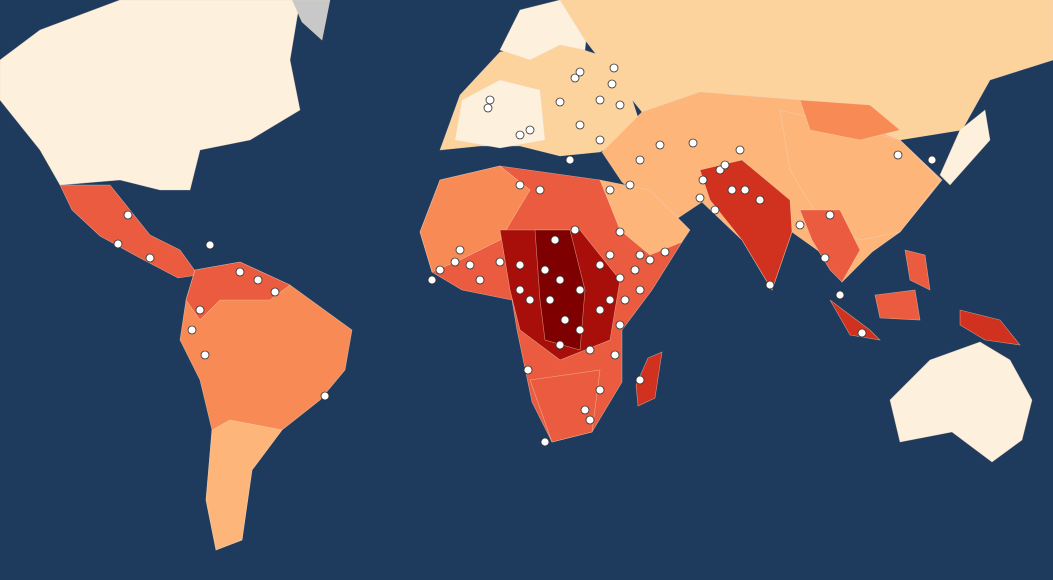  I want to click on country-western-europe, so click(500, 114).